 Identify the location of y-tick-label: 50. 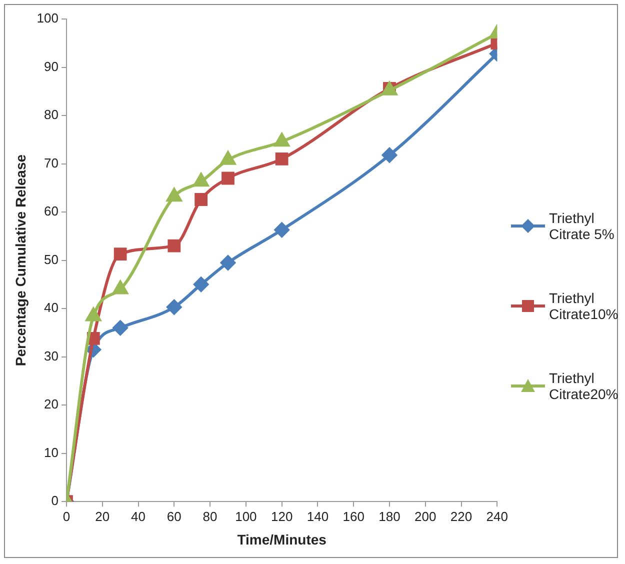
(51, 259).